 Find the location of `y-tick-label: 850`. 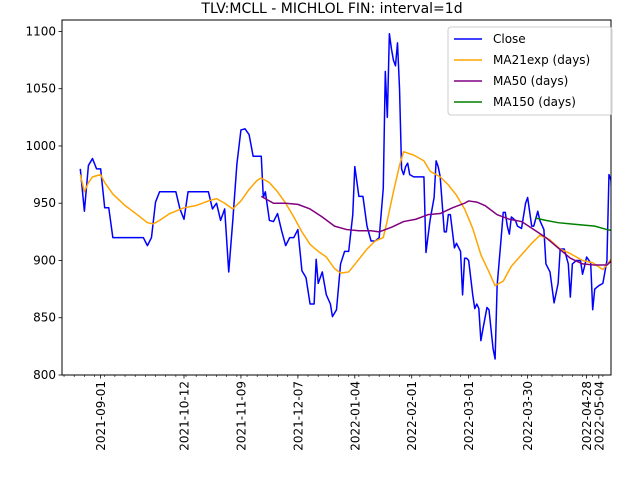

y-tick-label: 850 is located at coordinates (44, 318).